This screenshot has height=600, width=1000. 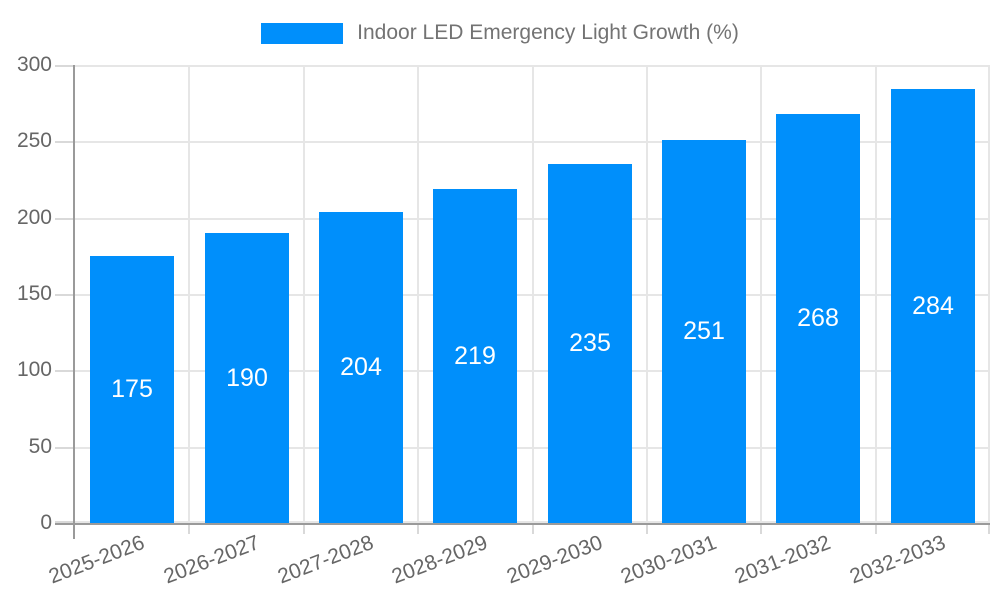 I want to click on bar: 204, so click(x=361, y=367).